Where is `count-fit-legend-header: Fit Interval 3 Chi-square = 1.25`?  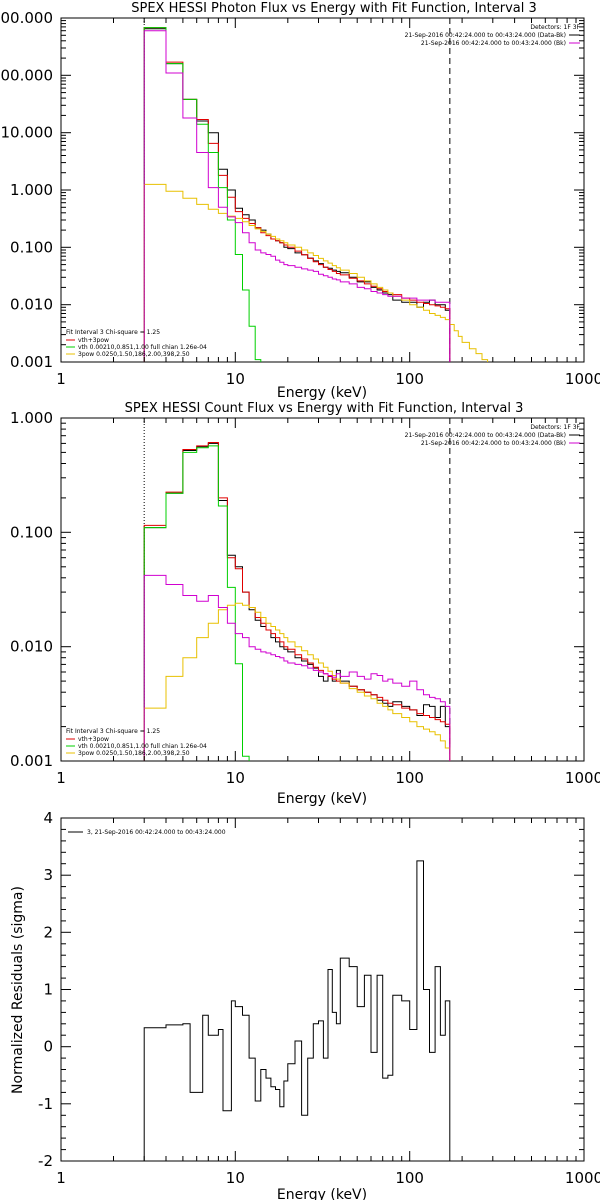 count-fit-legend-header: Fit Interval 3 Chi-square = 1.25 is located at coordinates (113, 731).